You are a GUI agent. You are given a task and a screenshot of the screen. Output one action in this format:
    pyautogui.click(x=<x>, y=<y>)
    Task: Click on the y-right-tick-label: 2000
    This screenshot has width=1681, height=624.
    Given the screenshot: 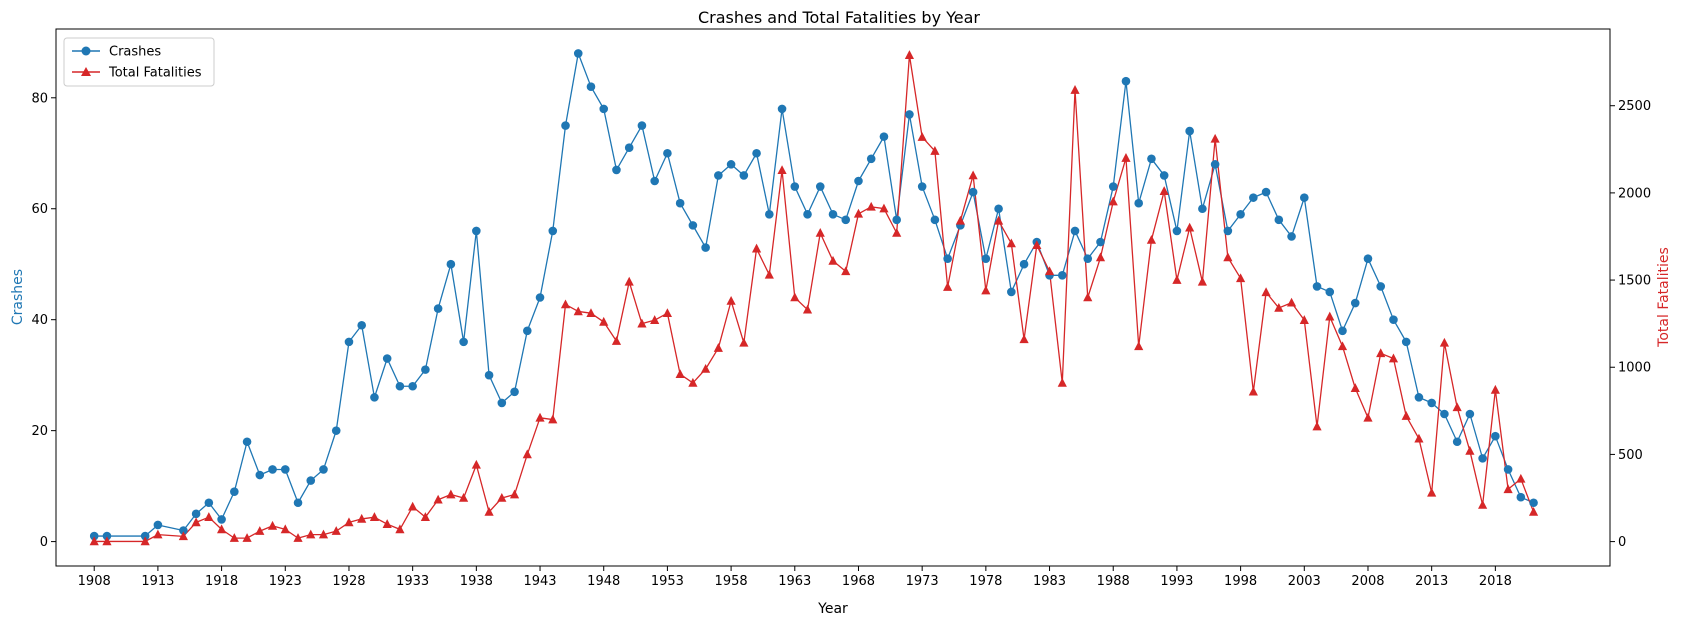 What is the action you would take?
    pyautogui.click(x=1634, y=193)
    